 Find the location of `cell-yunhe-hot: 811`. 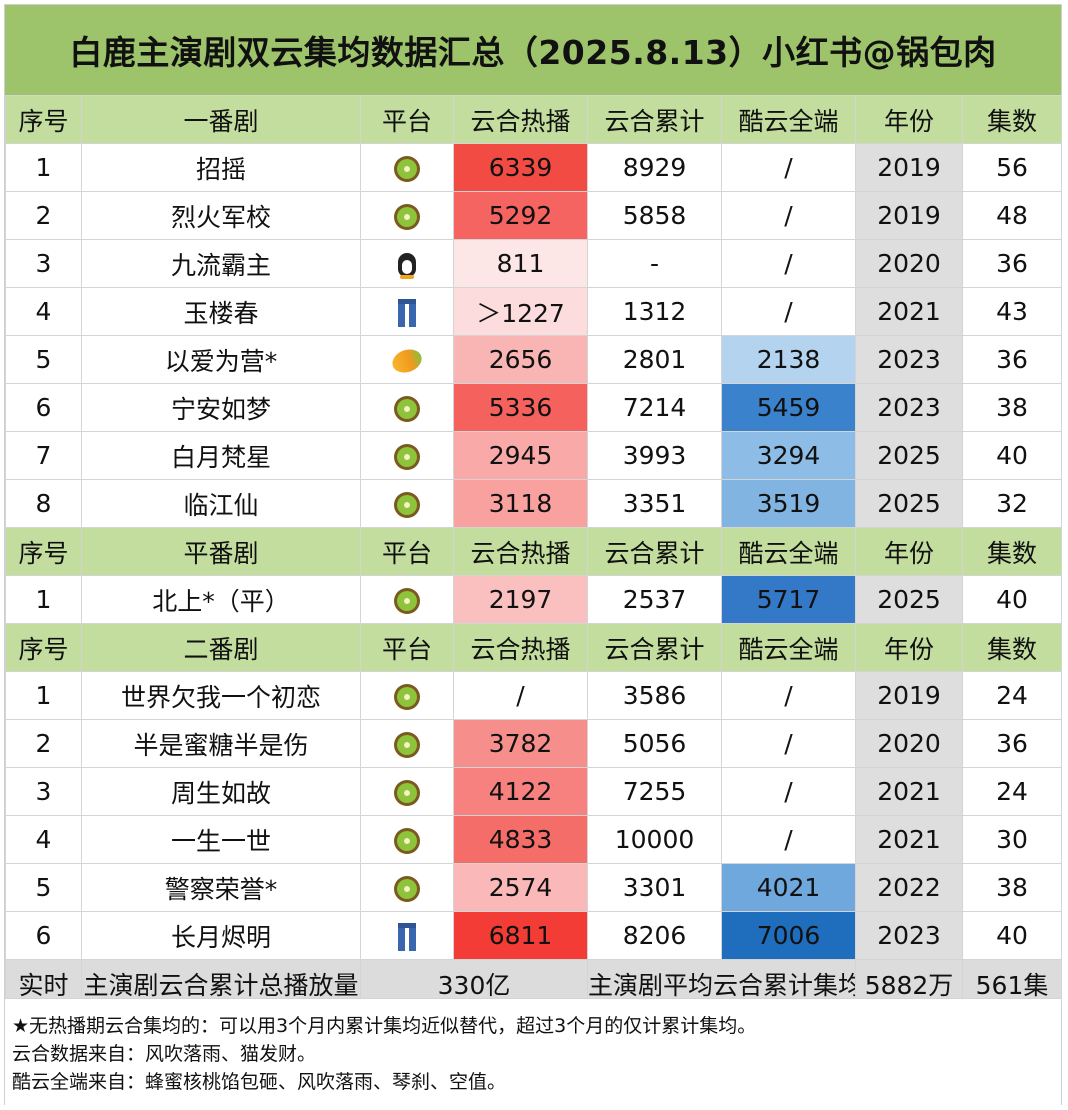

cell-yunhe-hot: 811 is located at coordinates (520, 263).